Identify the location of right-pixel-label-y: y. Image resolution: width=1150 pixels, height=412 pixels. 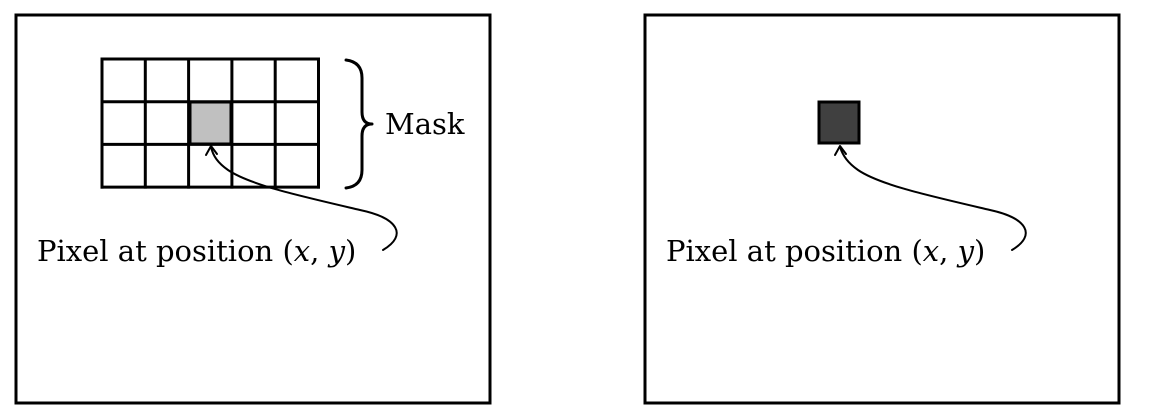
(965, 251).